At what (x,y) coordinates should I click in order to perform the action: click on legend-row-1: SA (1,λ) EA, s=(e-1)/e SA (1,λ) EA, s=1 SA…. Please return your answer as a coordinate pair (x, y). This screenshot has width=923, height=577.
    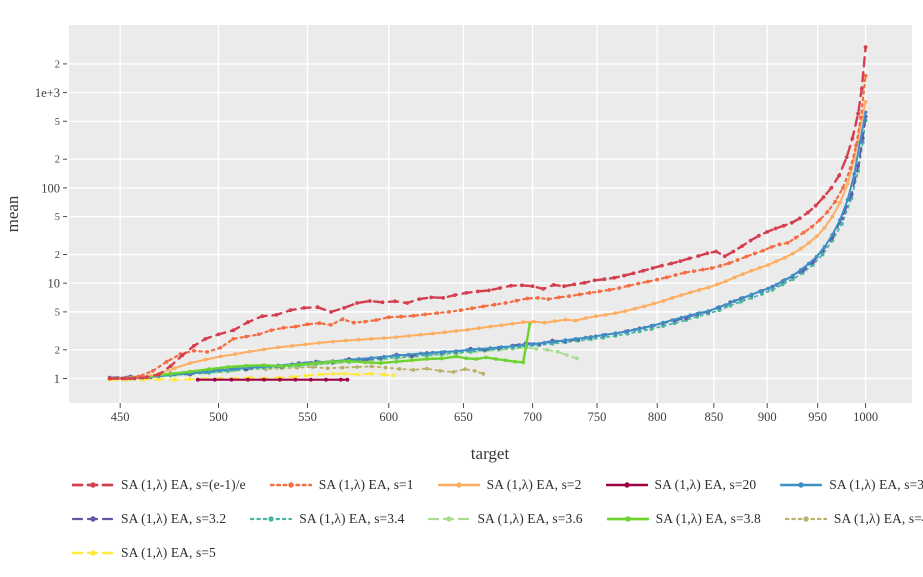
    Looking at the image, I should click on (497, 485).